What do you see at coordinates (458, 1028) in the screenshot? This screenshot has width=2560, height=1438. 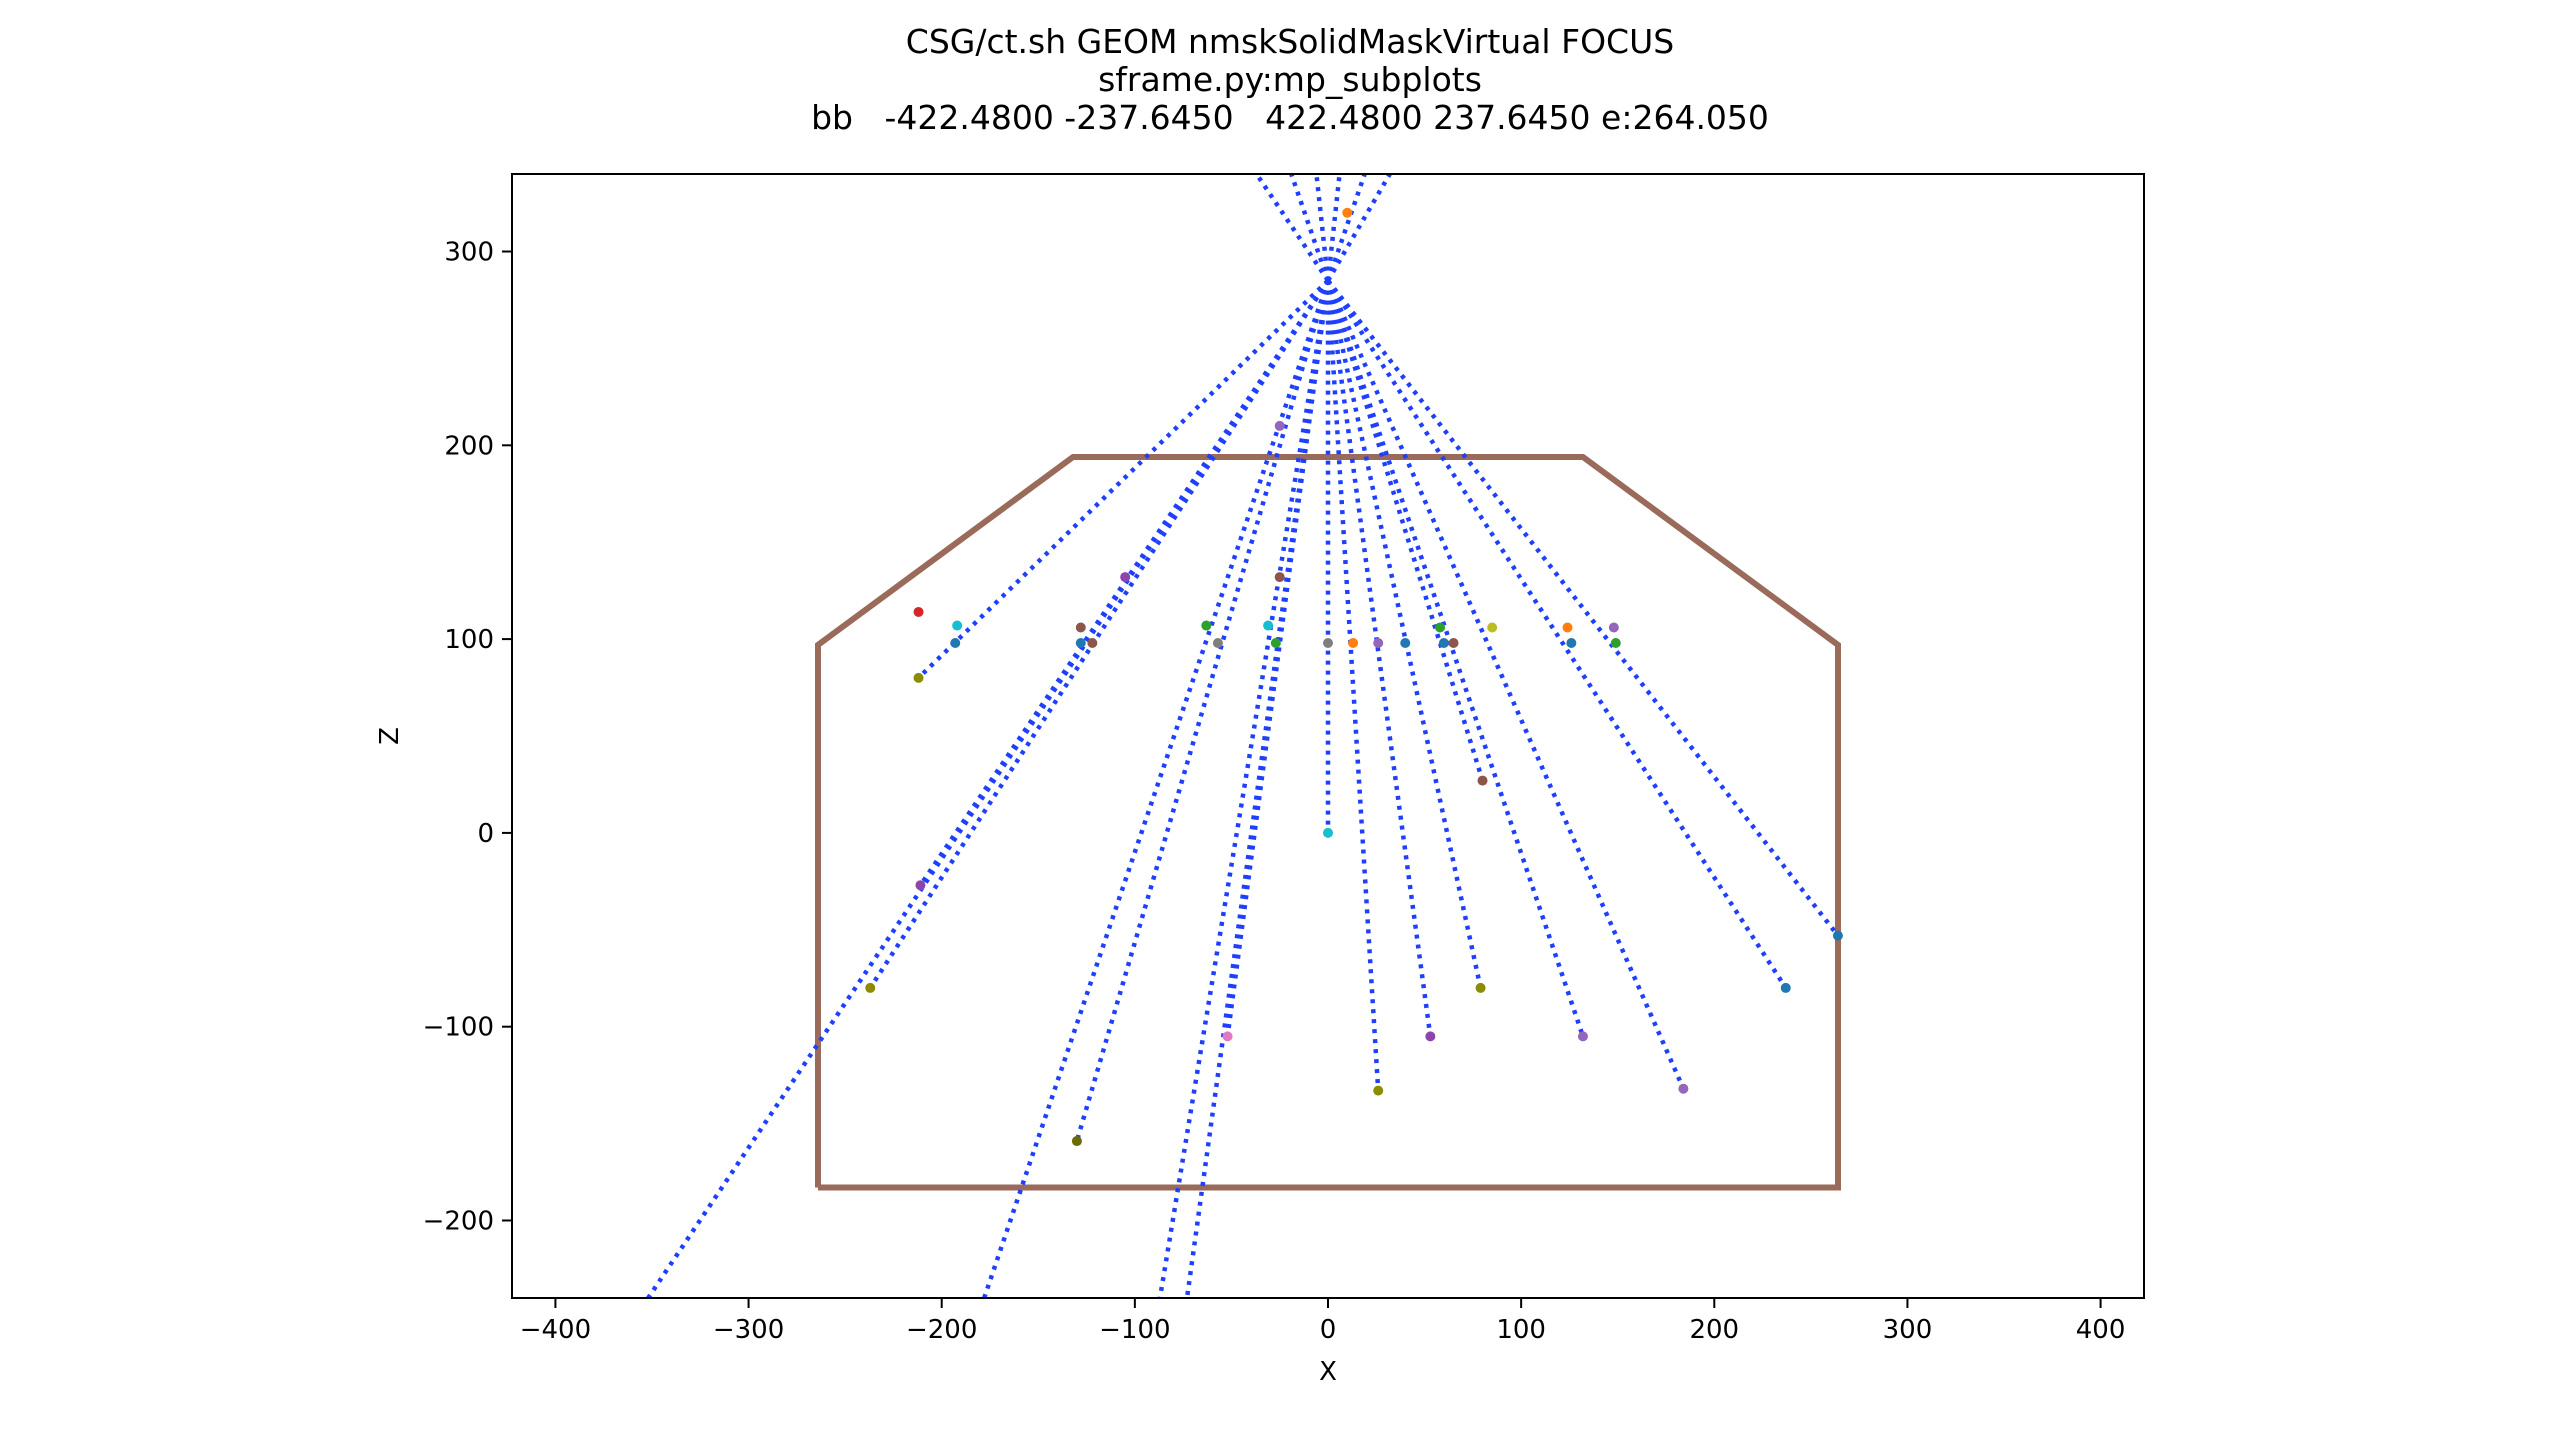 I see `y-tick-label: −100` at bounding box center [458, 1028].